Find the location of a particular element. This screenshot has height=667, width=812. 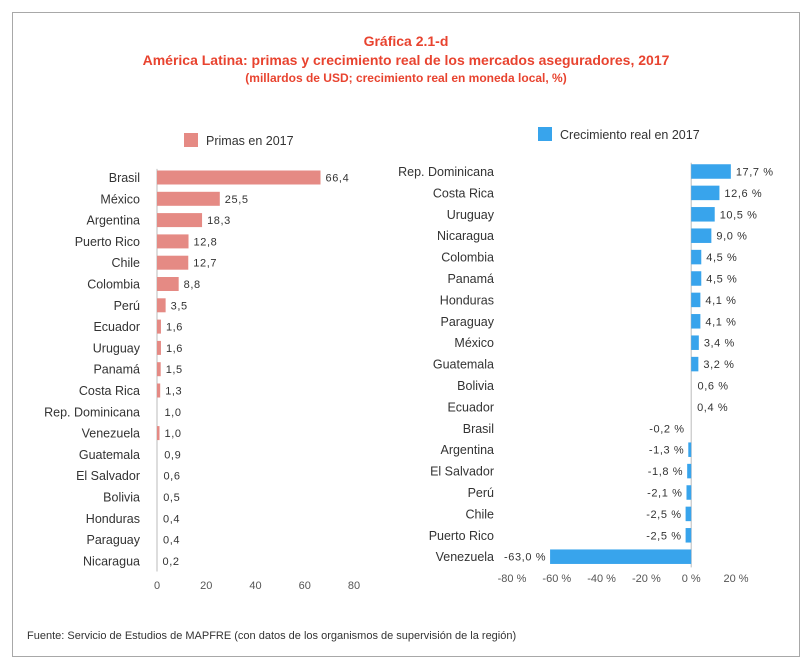

crecimiento-category-label: Panamá is located at coordinates (470, 279).